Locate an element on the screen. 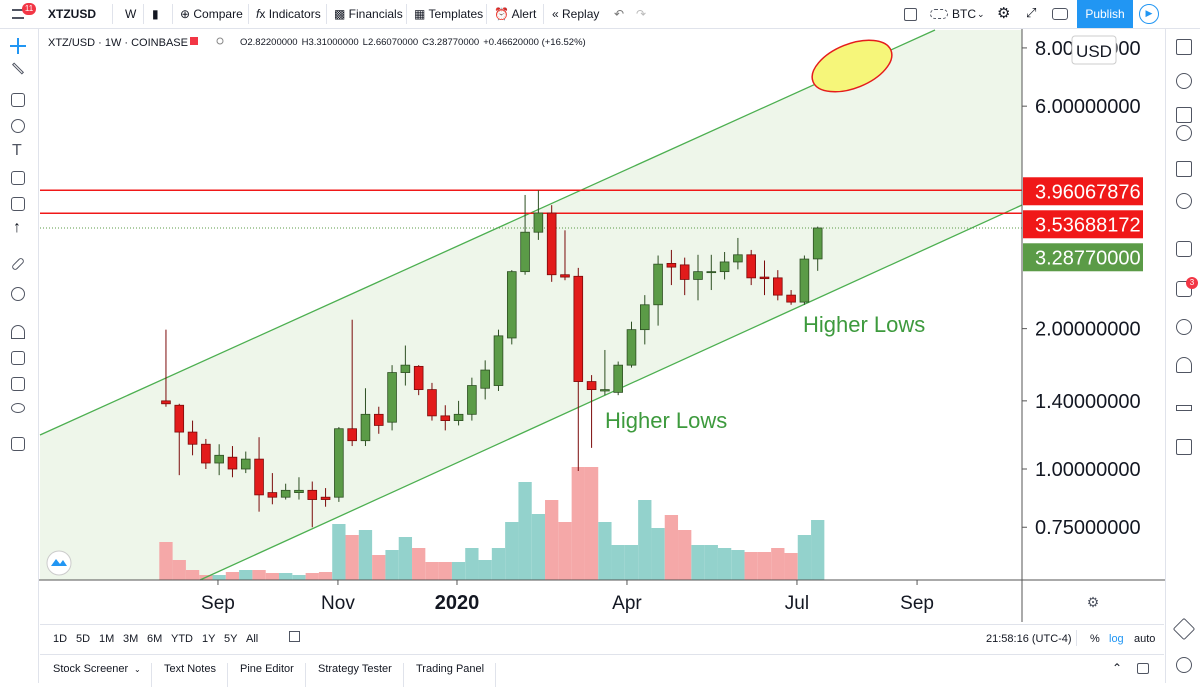 The width and height of the screenshot is (1200, 687). scale-option: auto is located at coordinates (1145, 639).